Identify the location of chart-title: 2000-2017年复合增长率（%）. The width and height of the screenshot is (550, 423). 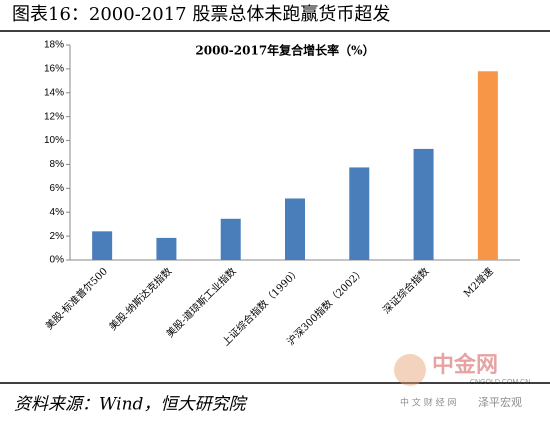
(284, 50).